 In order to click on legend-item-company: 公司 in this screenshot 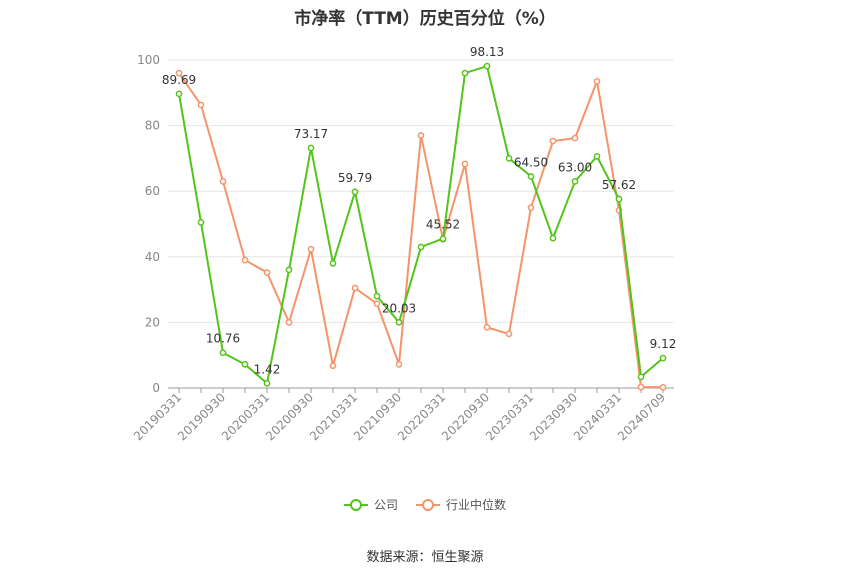, I will do `click(370, 504)`.